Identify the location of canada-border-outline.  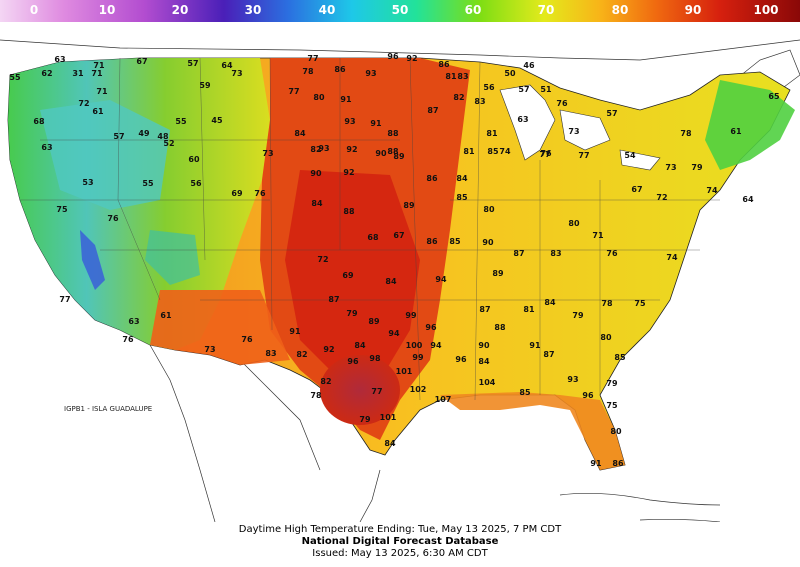
(400, 50).